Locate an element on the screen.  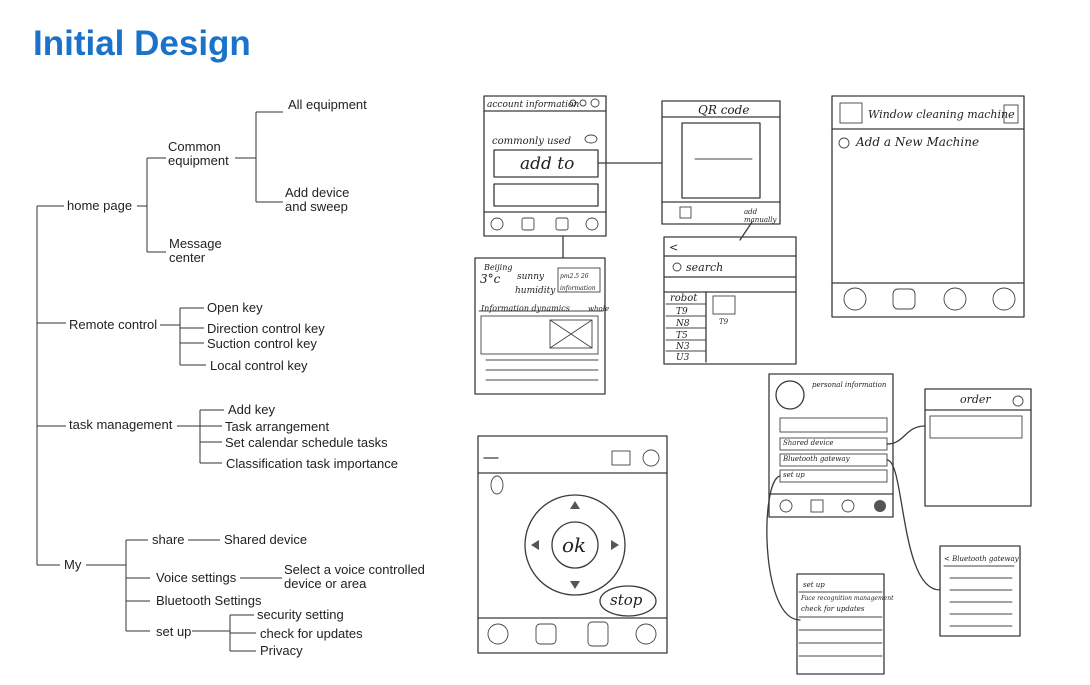
sketch-order-screen is located at coordinates (978, 447).